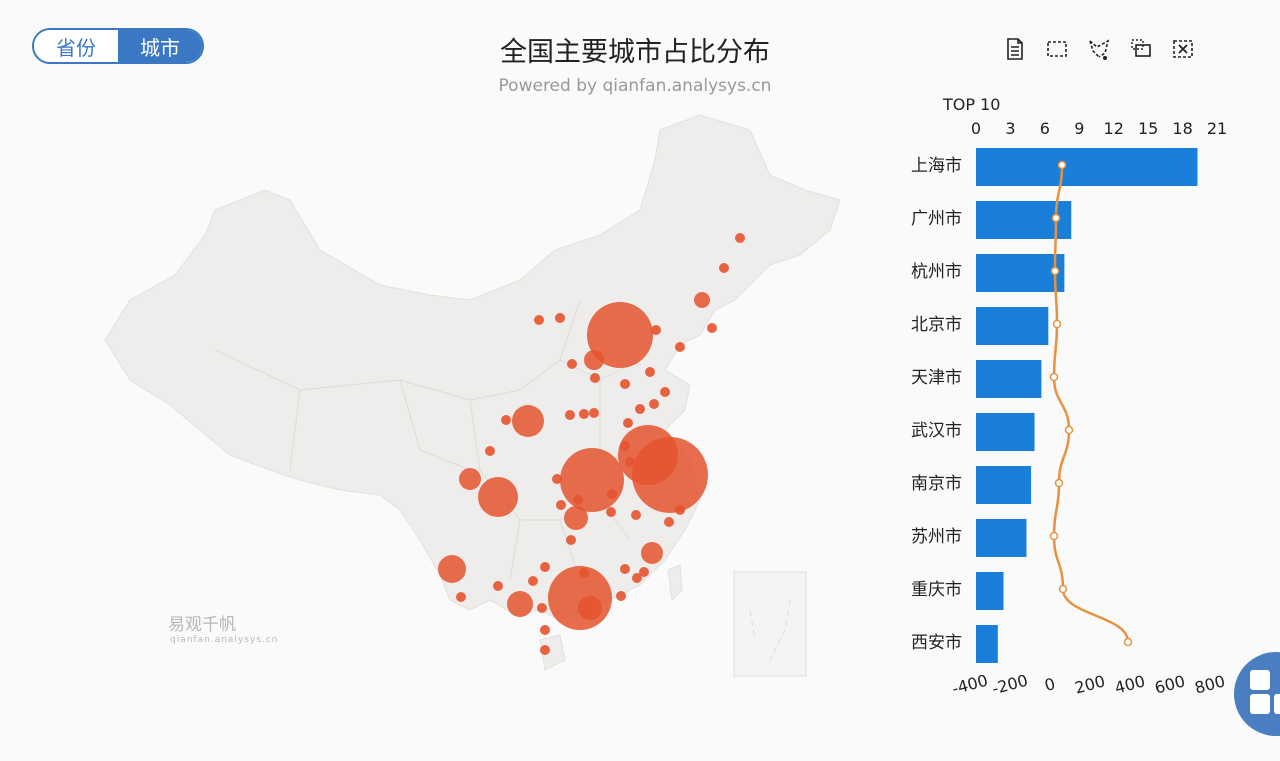 This screenshot has height=761, width=1280. Describe the element at coordinates (1057, 49) in the screenshot. I see `rect-select-icon` at that location.